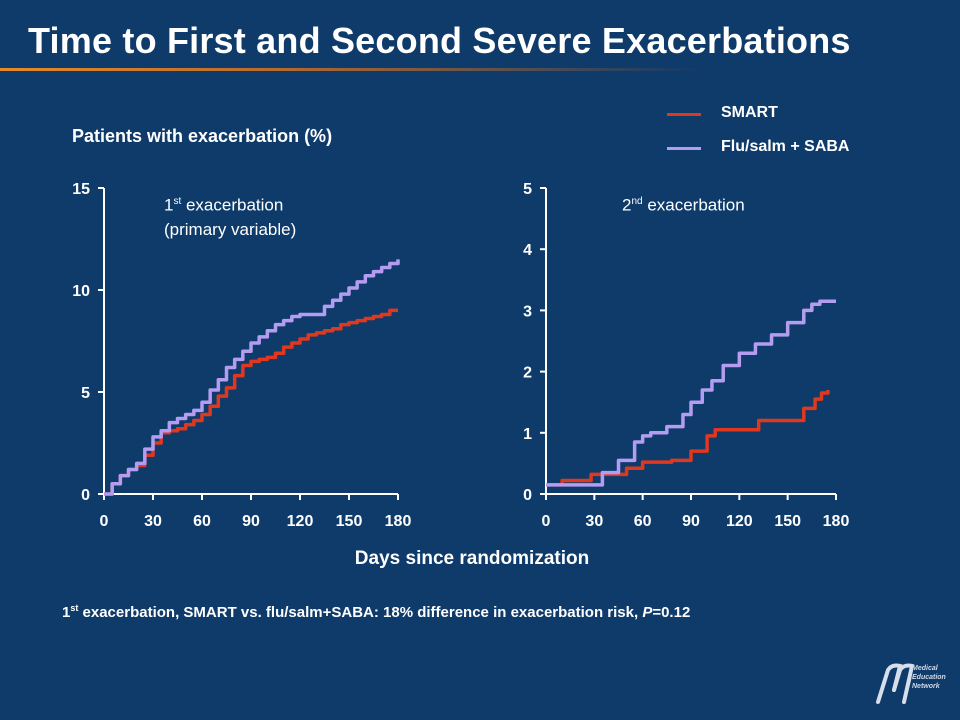 The height and width of the screenshot is (720, 960). I want to click on panel-label-second-num: 2, so click(627, 205).